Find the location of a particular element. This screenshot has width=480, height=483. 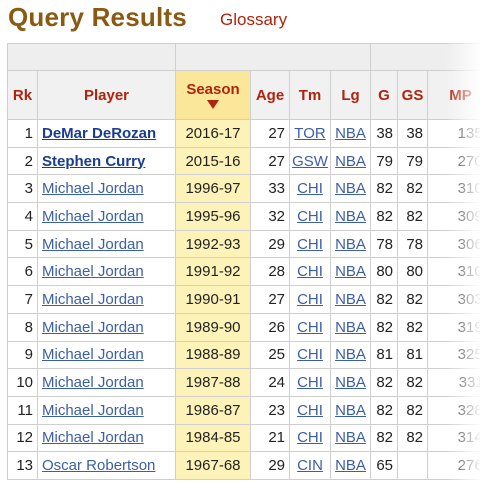

player-link: DeMar DeRozan is located at coordinates (99, 133).